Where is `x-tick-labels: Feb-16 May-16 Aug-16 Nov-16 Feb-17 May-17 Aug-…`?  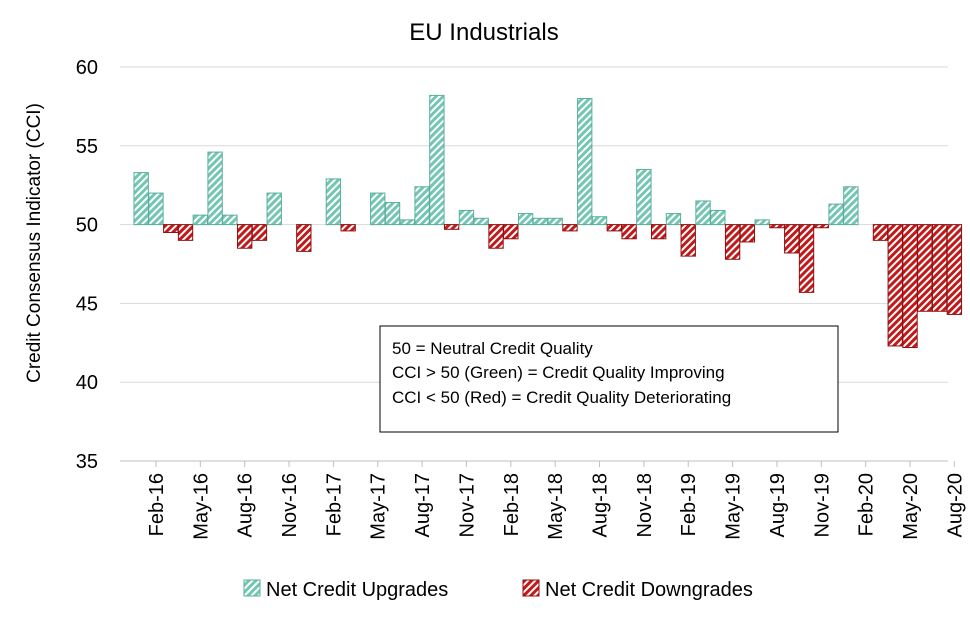
x-tick-labels: Feb-16 May-16 Aug-16 Nov-16 Feb-17 May-17 Aug-… is located at coordinates (556, 500).